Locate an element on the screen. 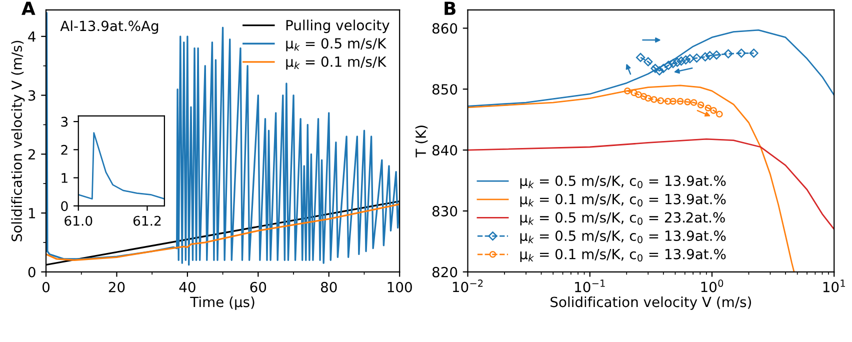 The width and height of the screenshot is (852, 342). x-tick-label: 100 is located at coordinates (400, 287).